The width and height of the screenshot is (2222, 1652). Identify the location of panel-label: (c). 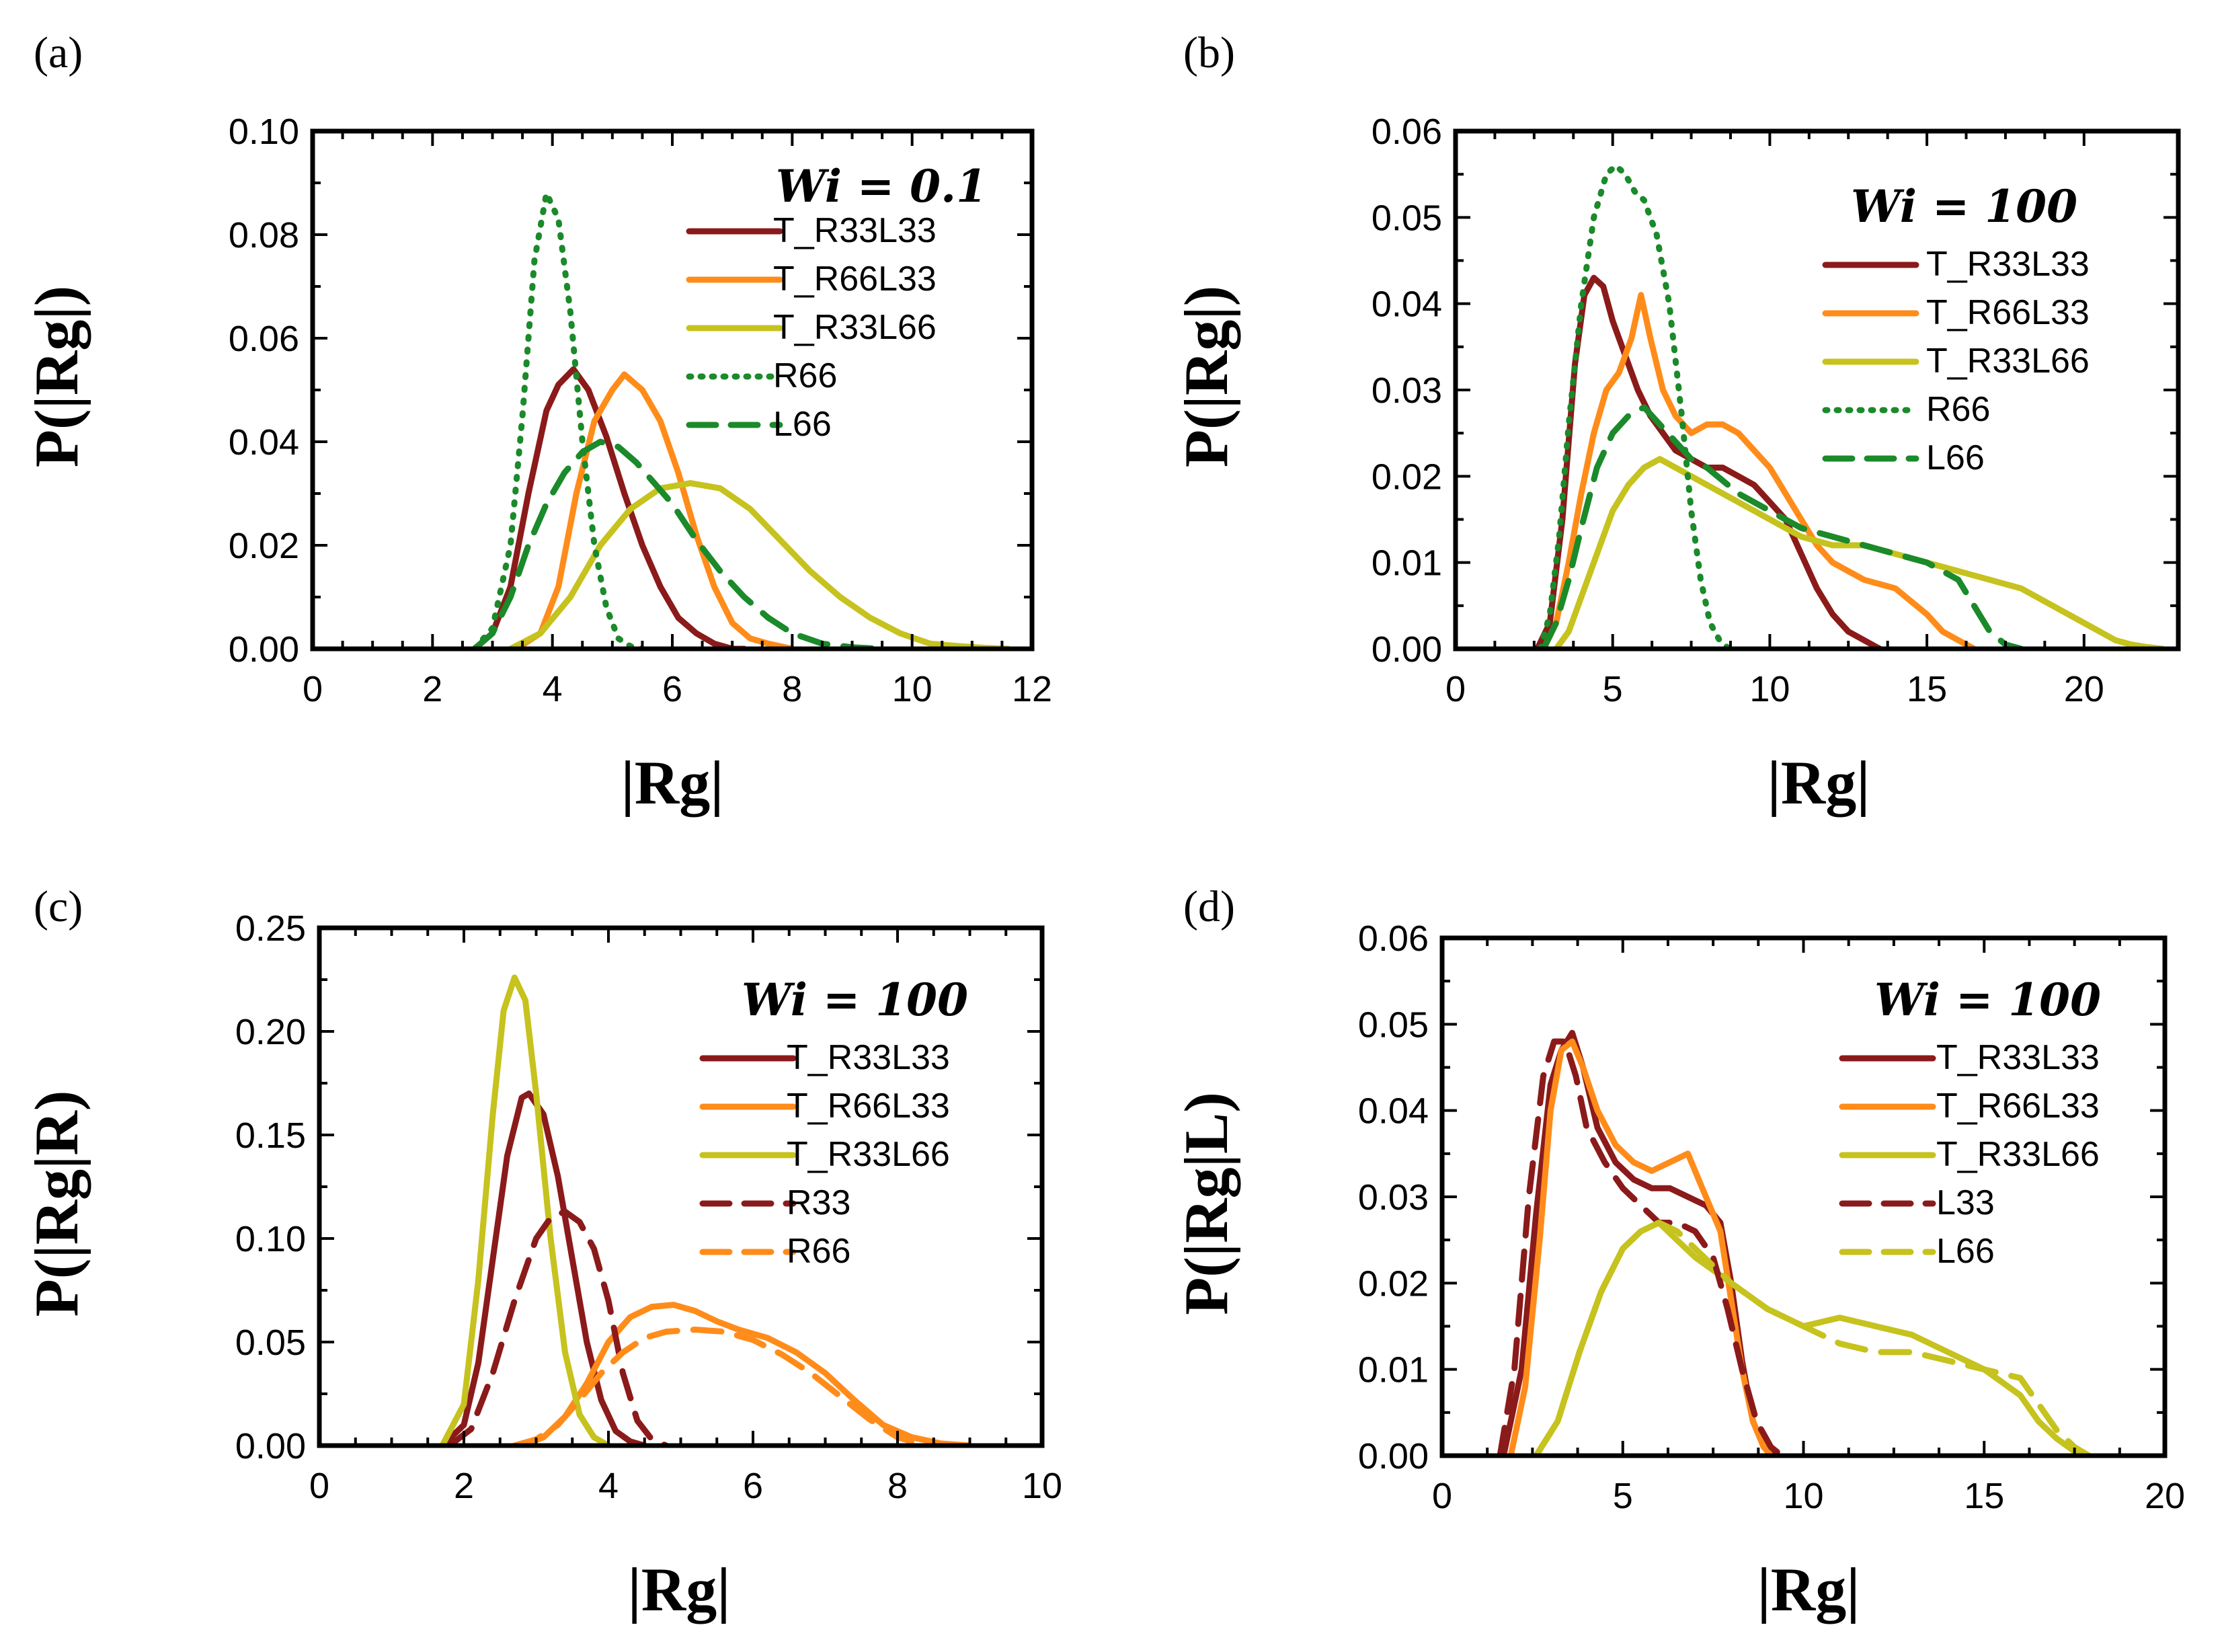
(59, 906).